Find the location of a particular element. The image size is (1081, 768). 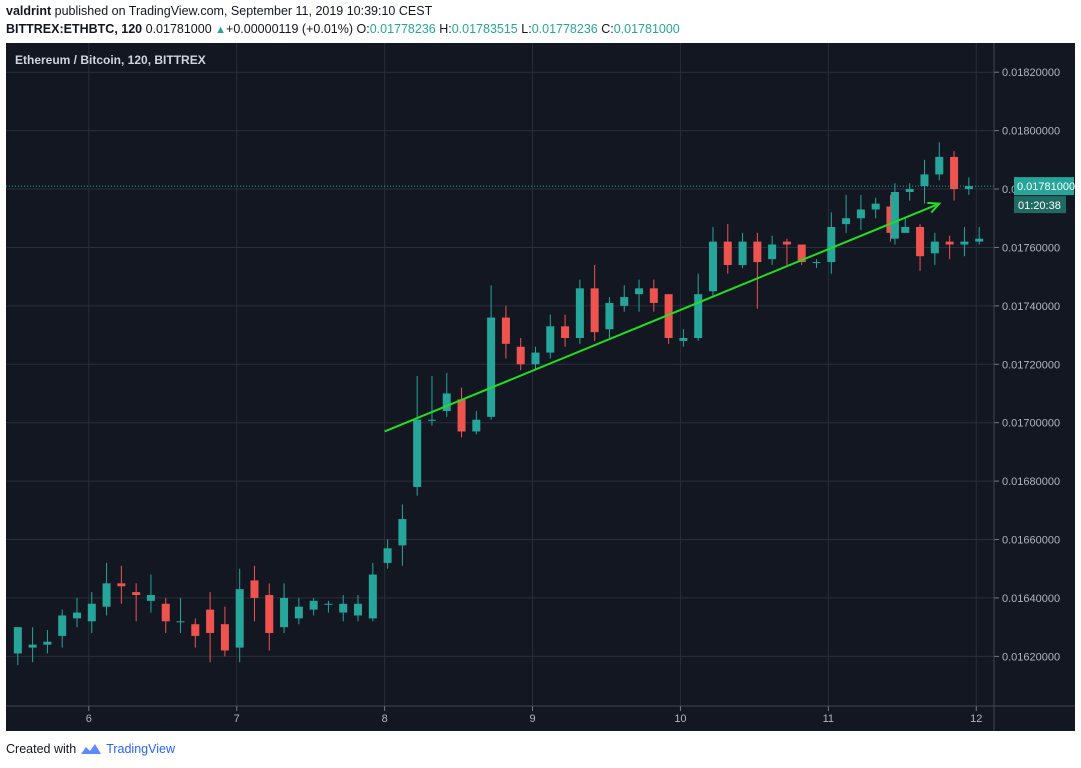

low-label: L: is located at coordinates (526, 29).